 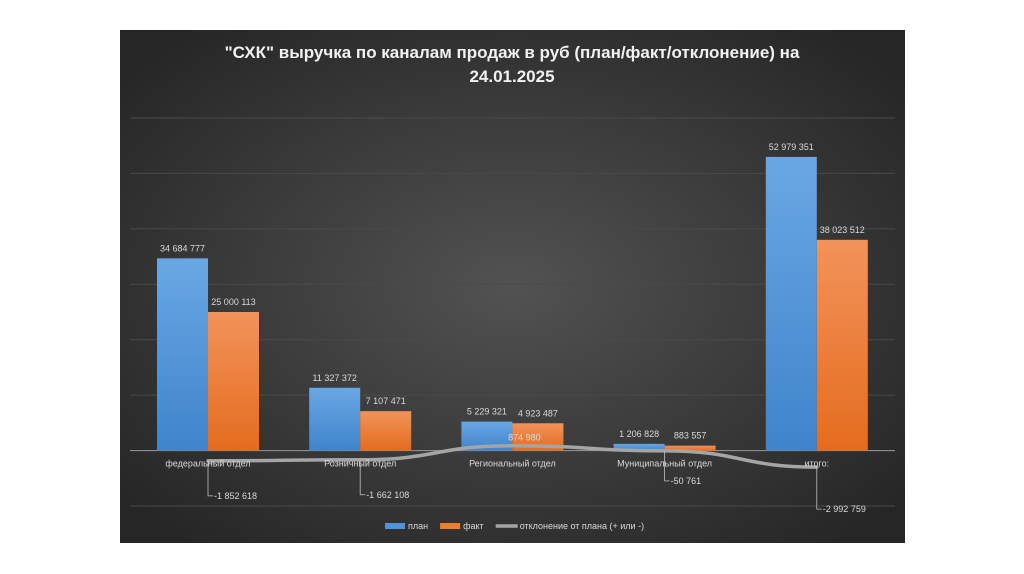 What do you see at coordinates (473, 526) in the screenshot?
I see `legend-label: факт` at bounding box center [473, 526].